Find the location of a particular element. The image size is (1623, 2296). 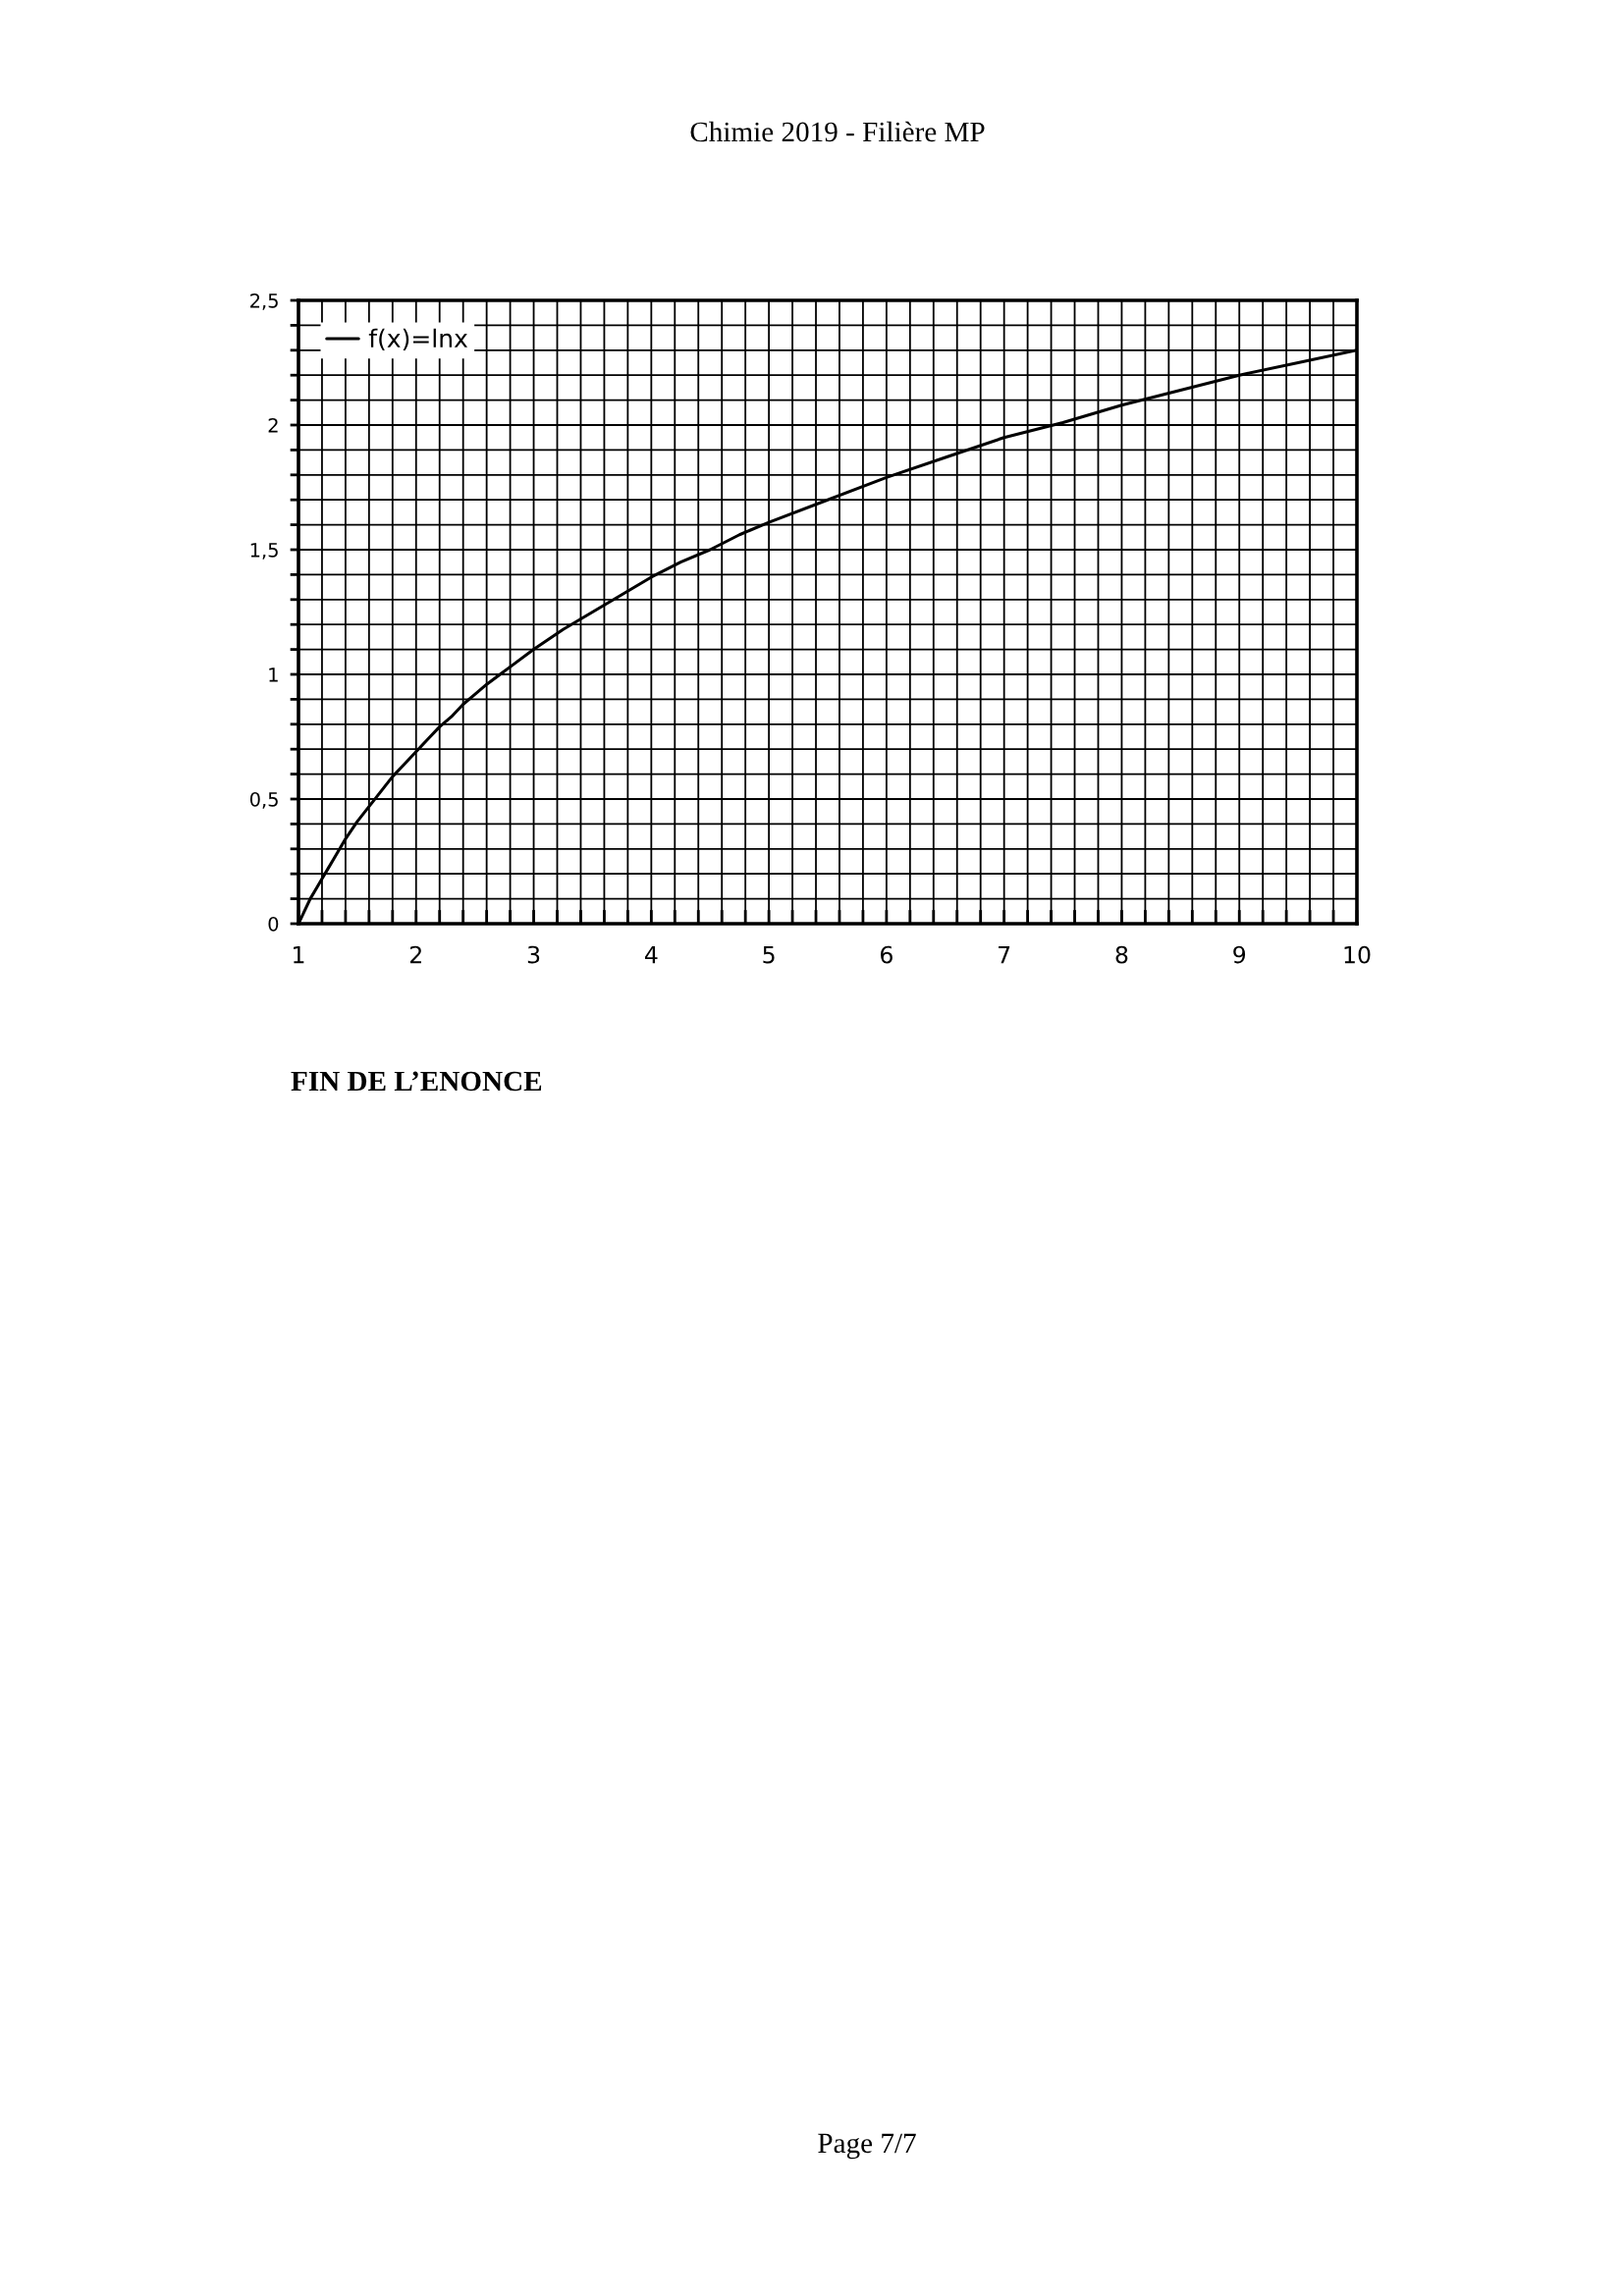

x-tick-label: 7 is located at coordinates (1004, 954).